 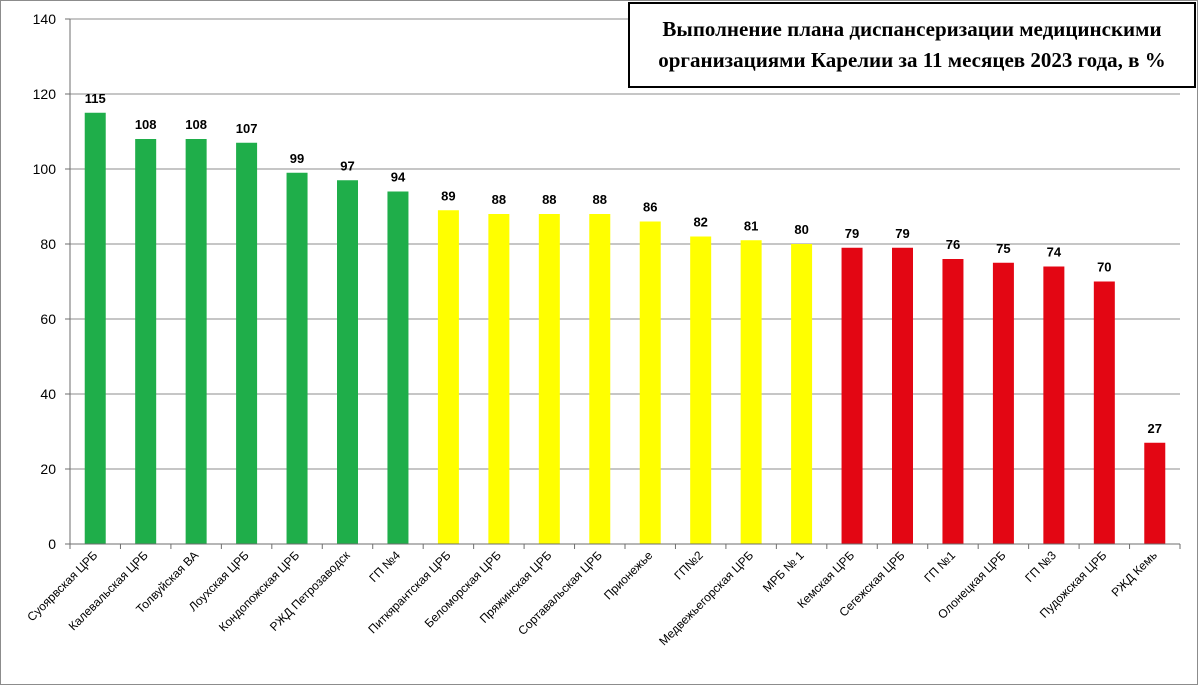 I want to click on category-label: Прионежье, so click(x=628, y=575).